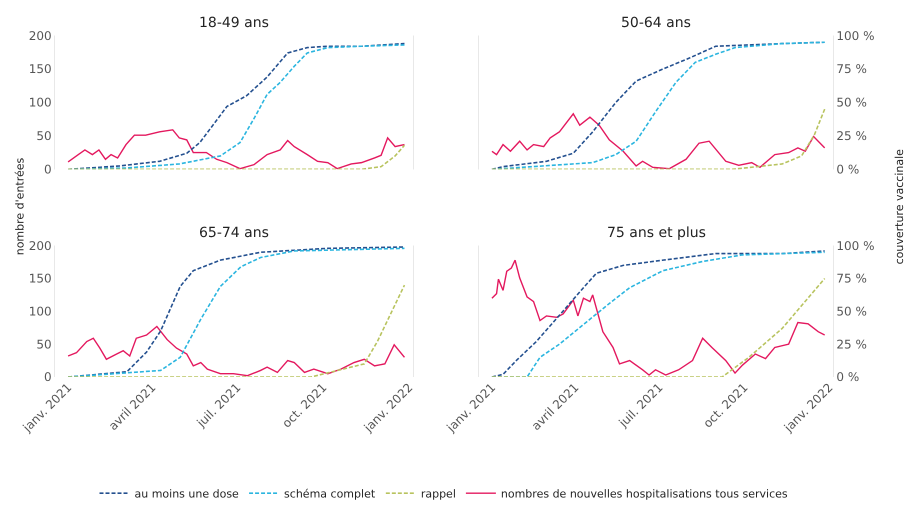 This screenshot has height=519, width=913. Describe the element at coordinates (187, 493) in the screenshot. I see `legend-label: au moins une dose` at that location.